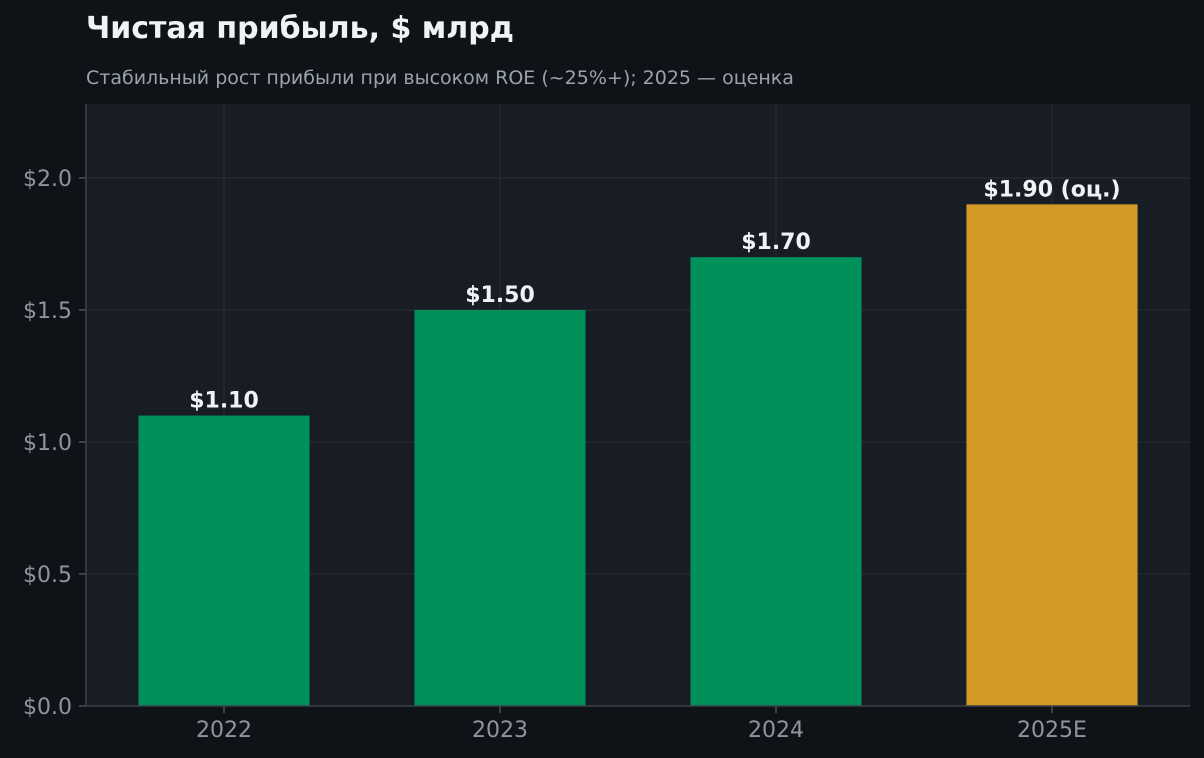  Describe the element at coordinates (47, 311) in the screenshot. I see `y-tick-label: $1.5` at that location.